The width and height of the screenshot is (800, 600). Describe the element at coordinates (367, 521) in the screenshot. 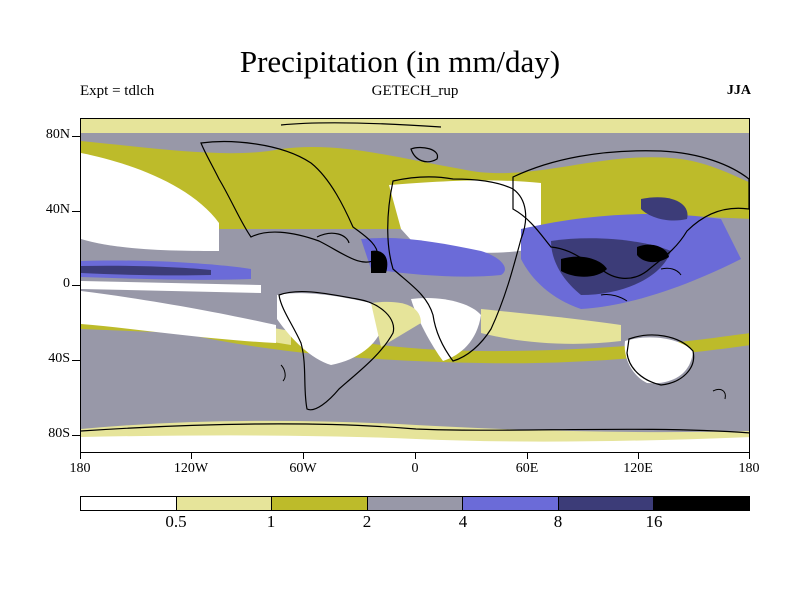

I see `colorbar-label-2: 2` at that location.